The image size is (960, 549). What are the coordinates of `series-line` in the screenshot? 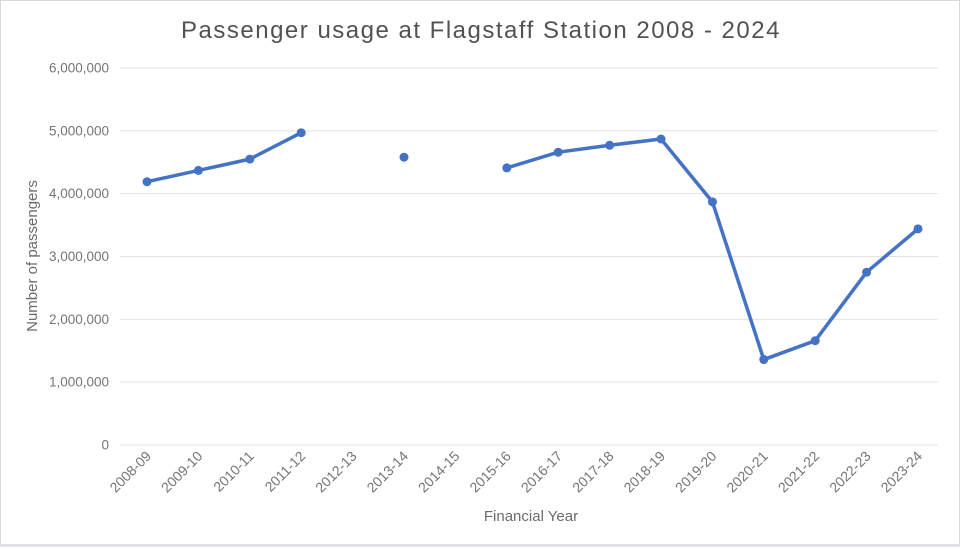 It's located at (224, 157).